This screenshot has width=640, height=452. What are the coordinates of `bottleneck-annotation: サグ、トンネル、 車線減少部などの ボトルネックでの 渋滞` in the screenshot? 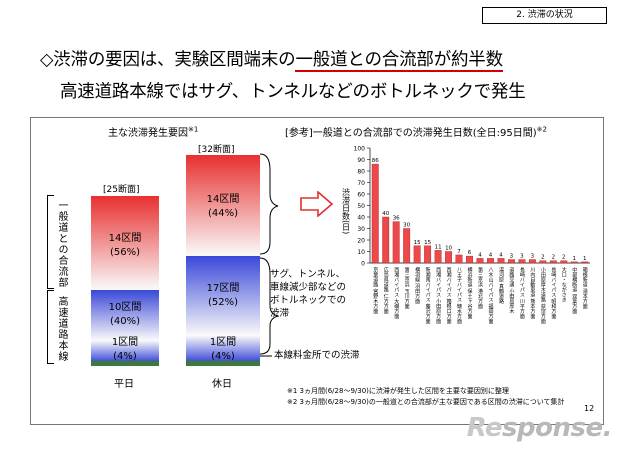 It's located at (308, 294).